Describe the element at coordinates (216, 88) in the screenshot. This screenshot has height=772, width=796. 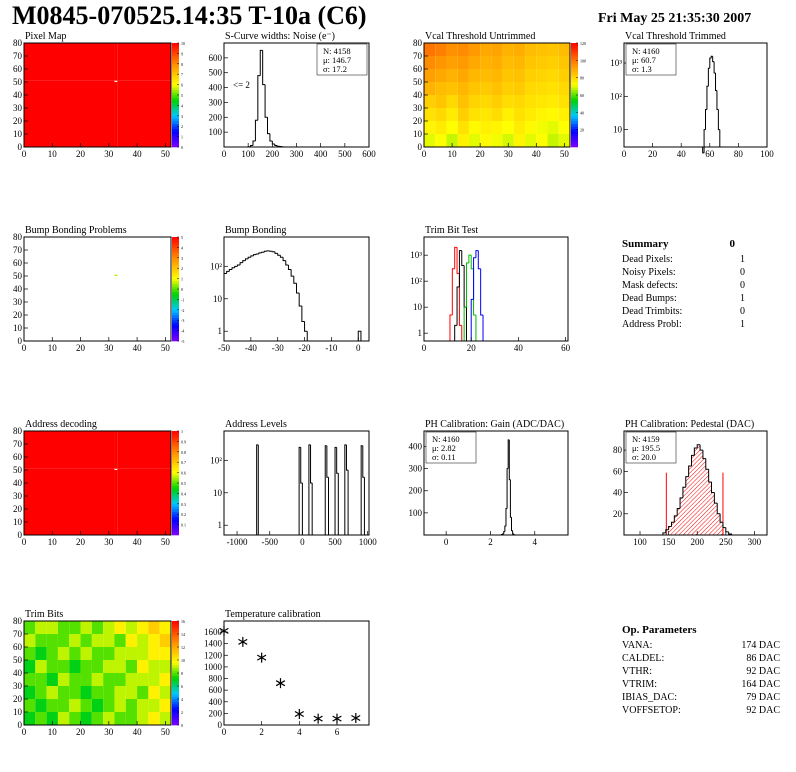
I see `y-tick-label: 400` at that location.